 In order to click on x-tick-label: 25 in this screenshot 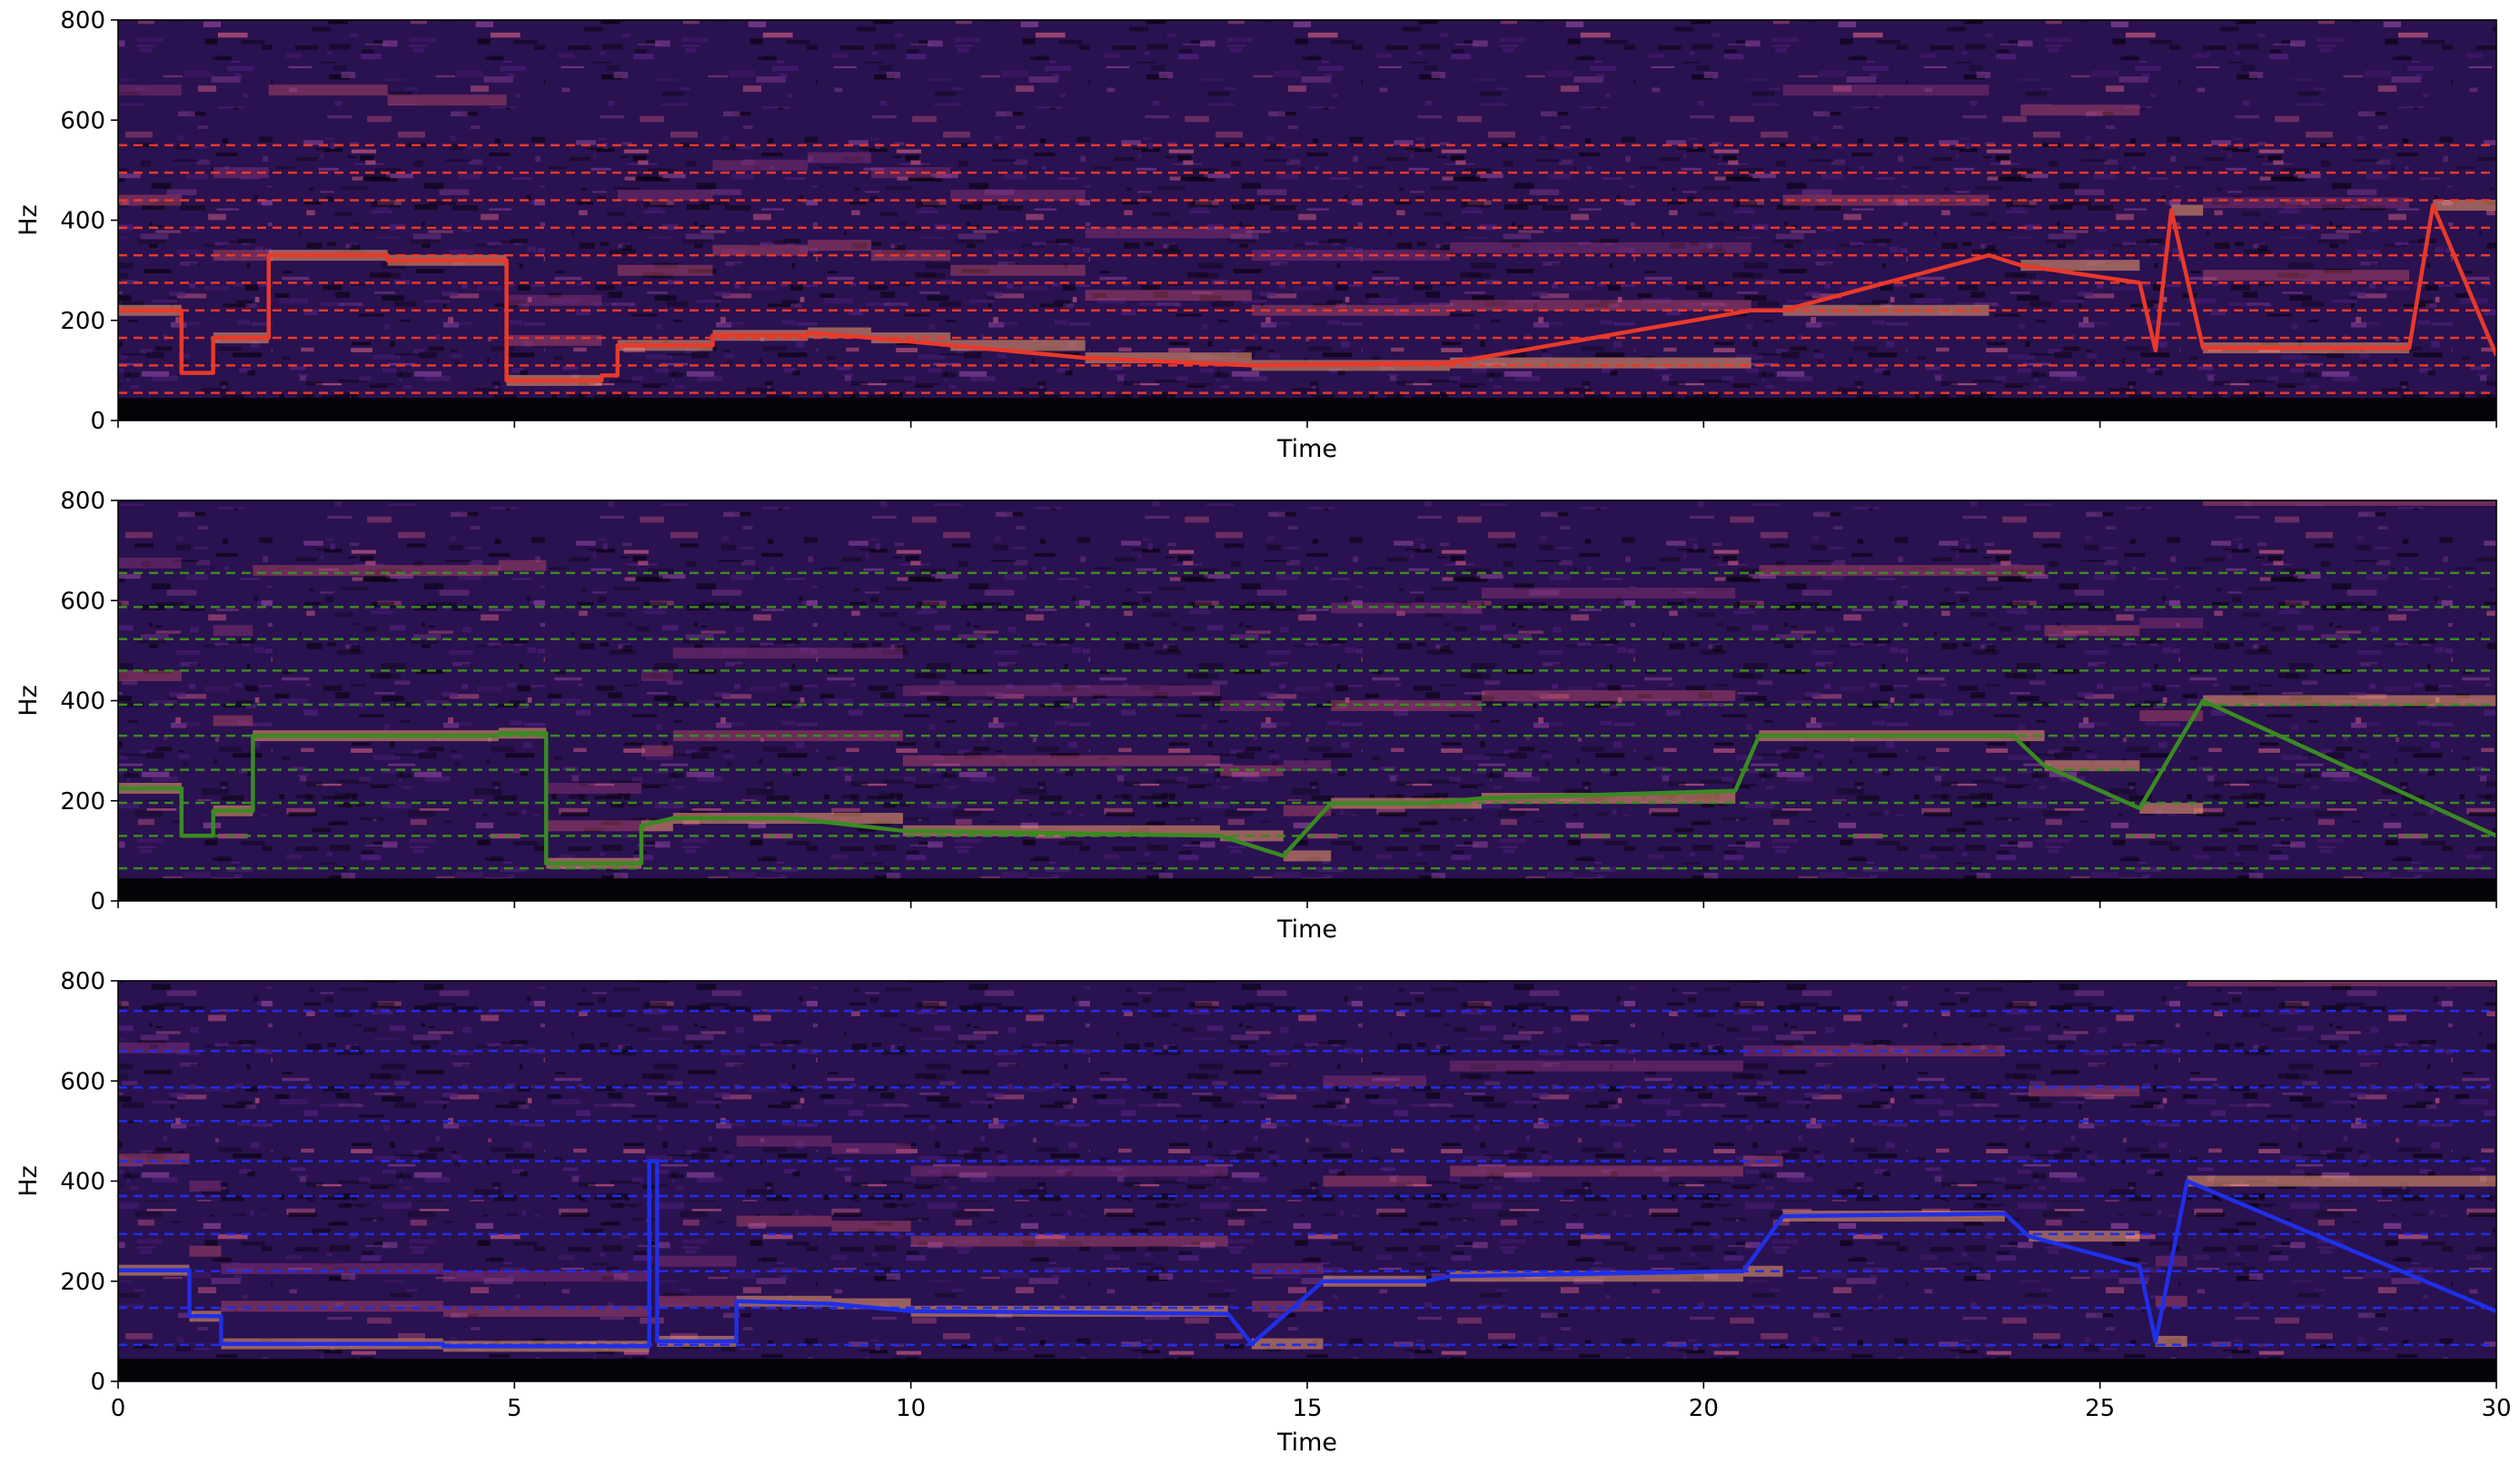, I will do `click(2100, 1408)`.